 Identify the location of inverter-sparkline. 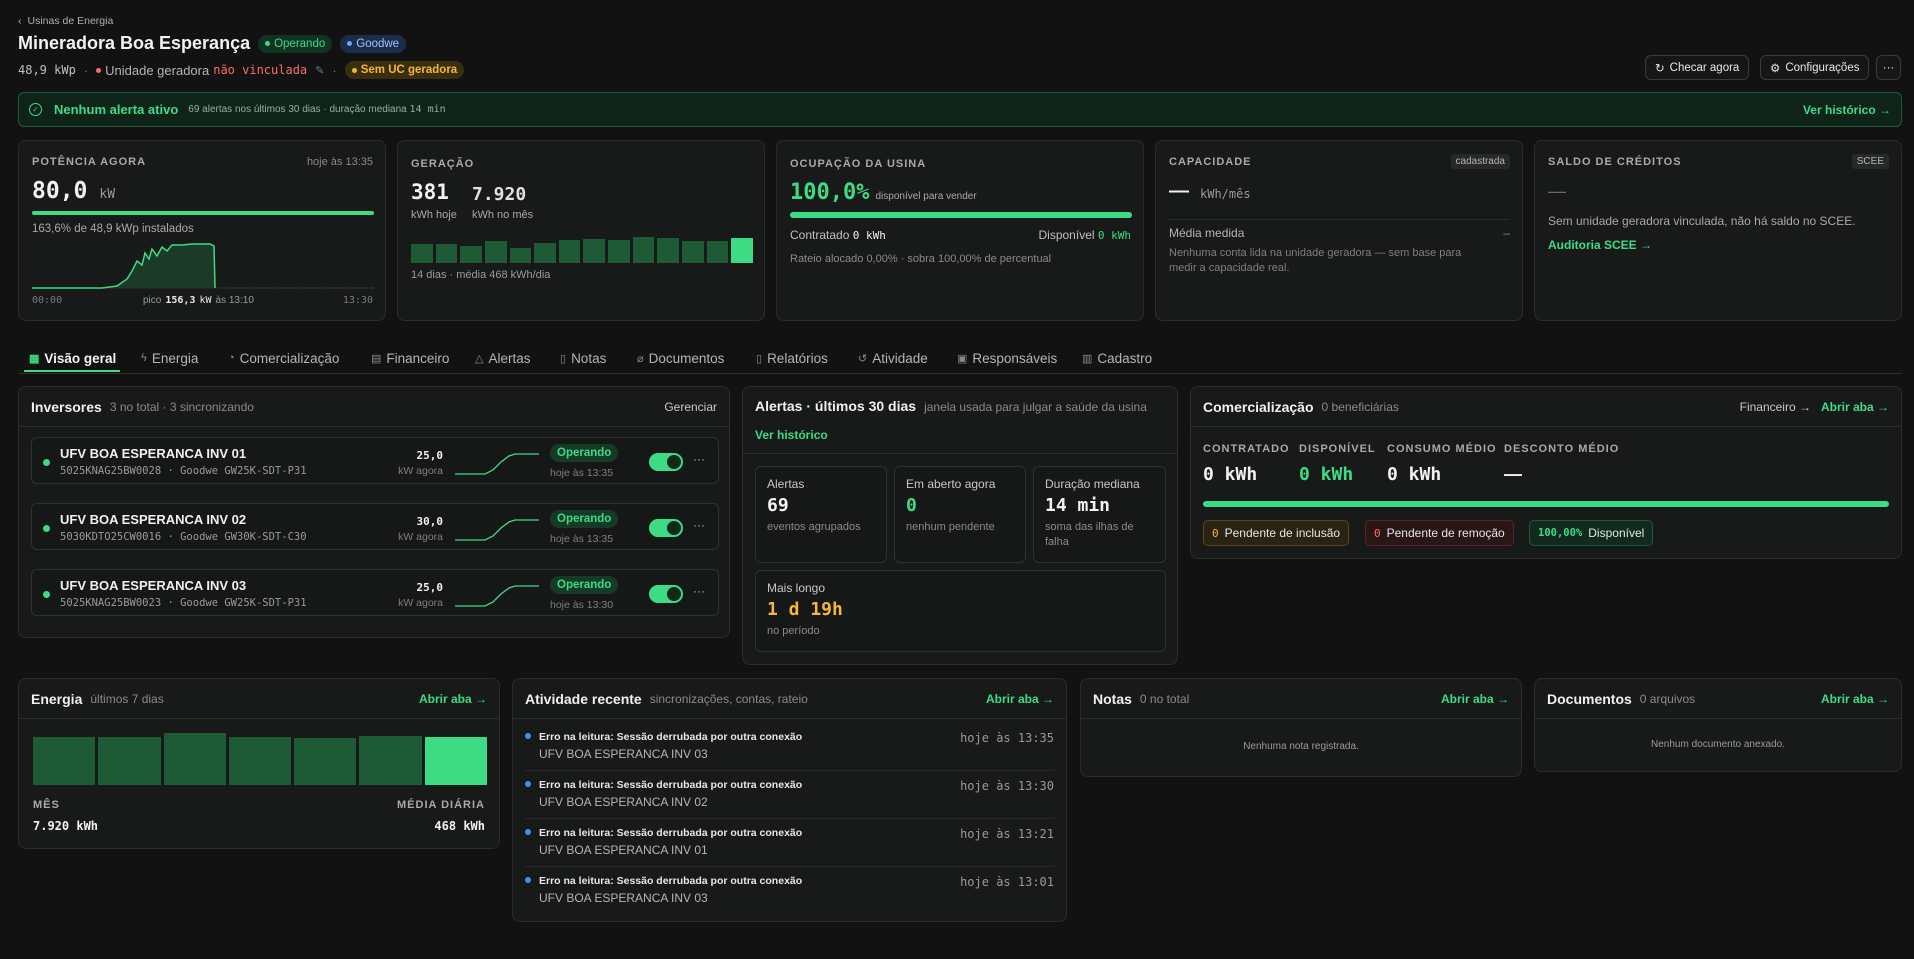
(497, 530).